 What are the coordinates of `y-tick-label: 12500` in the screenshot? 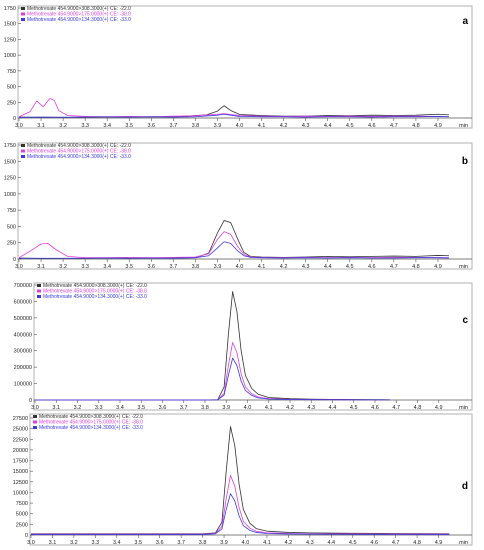 It's located at (20, 483).